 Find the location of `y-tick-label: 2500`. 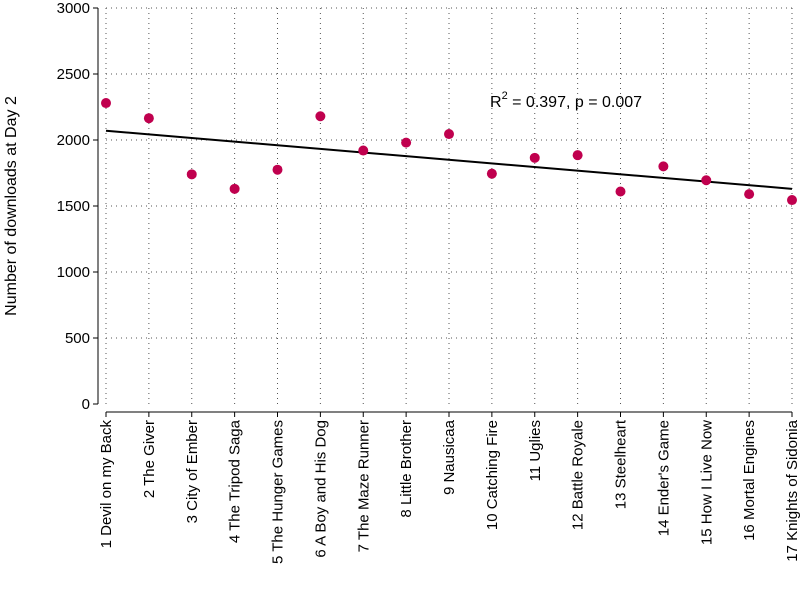

y-tick-label: 2500 is located at coordinates (73, 74).